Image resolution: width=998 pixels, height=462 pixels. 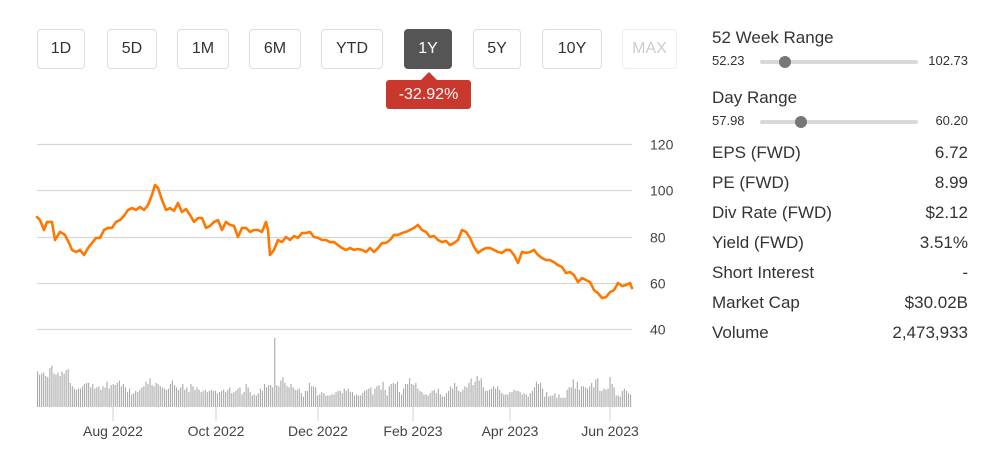 What do you see at coordinates (946, 212) in the screenshot?
I see `stat-value: $2.12` at bounding box center [946, 212].